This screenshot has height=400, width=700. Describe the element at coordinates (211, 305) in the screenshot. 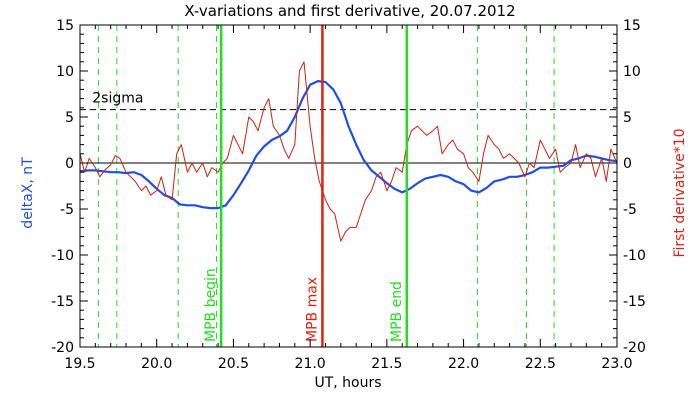

I see `marker-label: MPB begin` at that location.